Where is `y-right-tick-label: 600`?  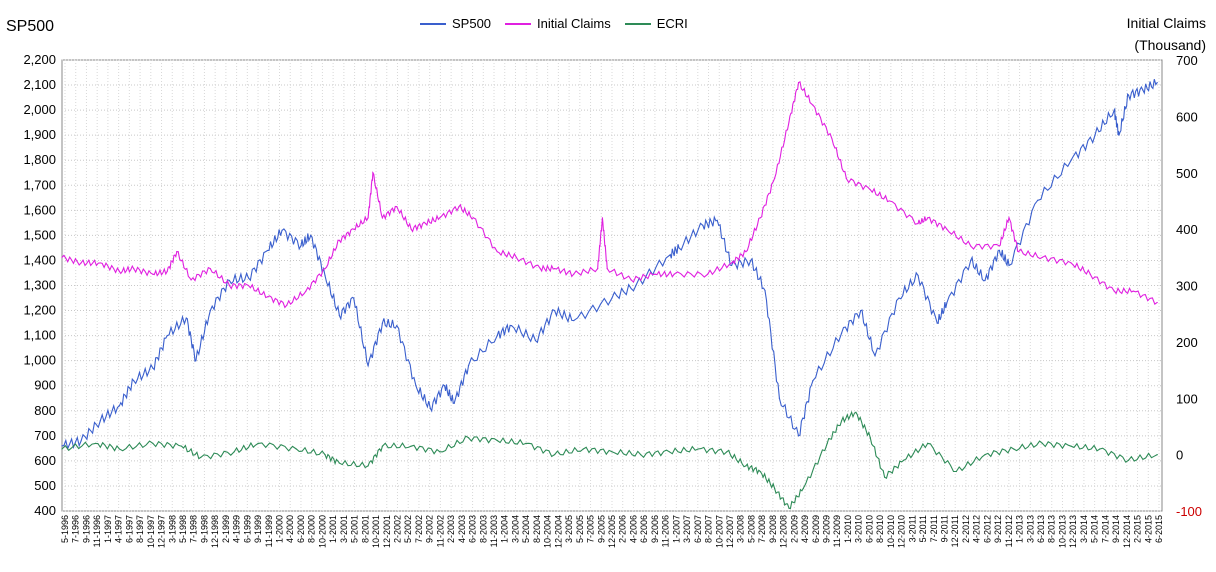
y-right-tick-label: 600 is located at coordinates (1187, 116).